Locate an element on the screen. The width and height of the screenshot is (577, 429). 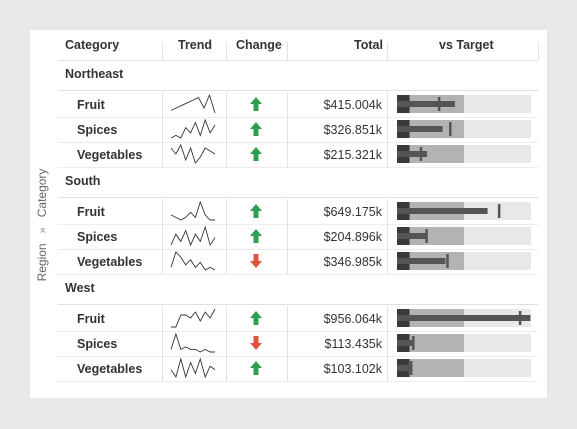
total-value: $346.985k is located at coordinates (352, 262).